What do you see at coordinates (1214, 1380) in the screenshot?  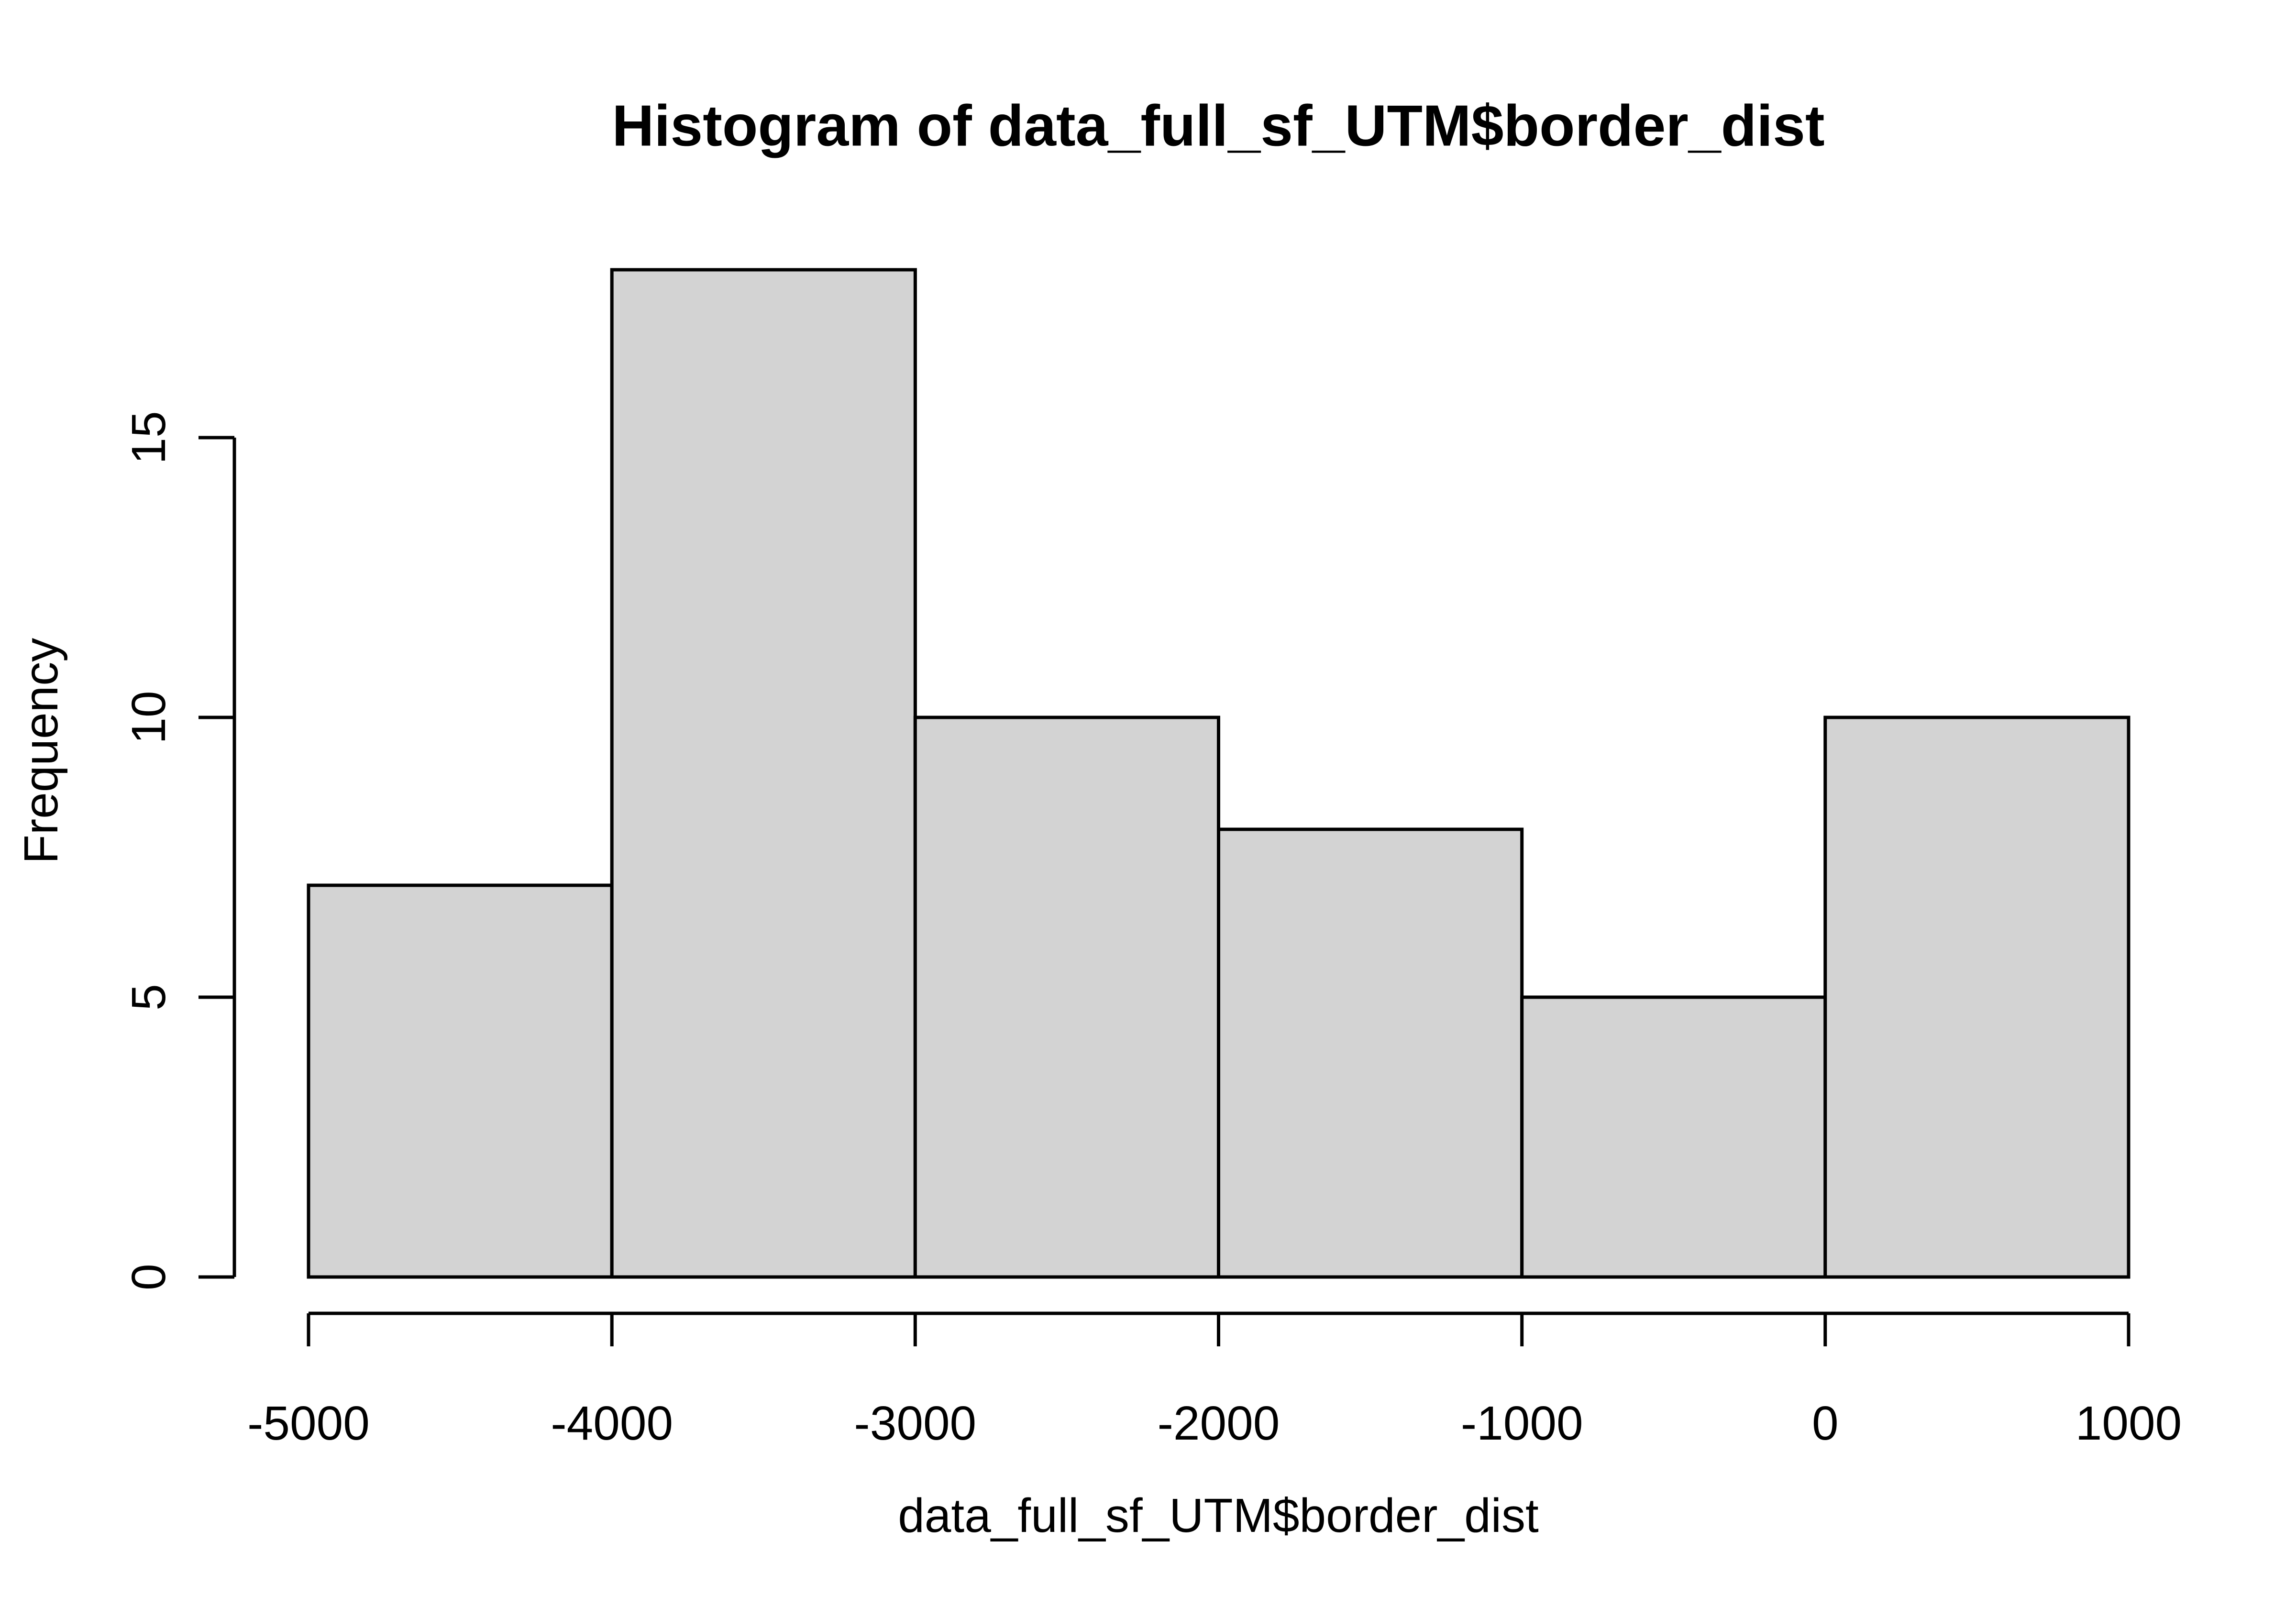 I see `x-axis: -5000 -4000 -3000 -2000 -1000 0 1000` at bounding box center [1214, 1380].